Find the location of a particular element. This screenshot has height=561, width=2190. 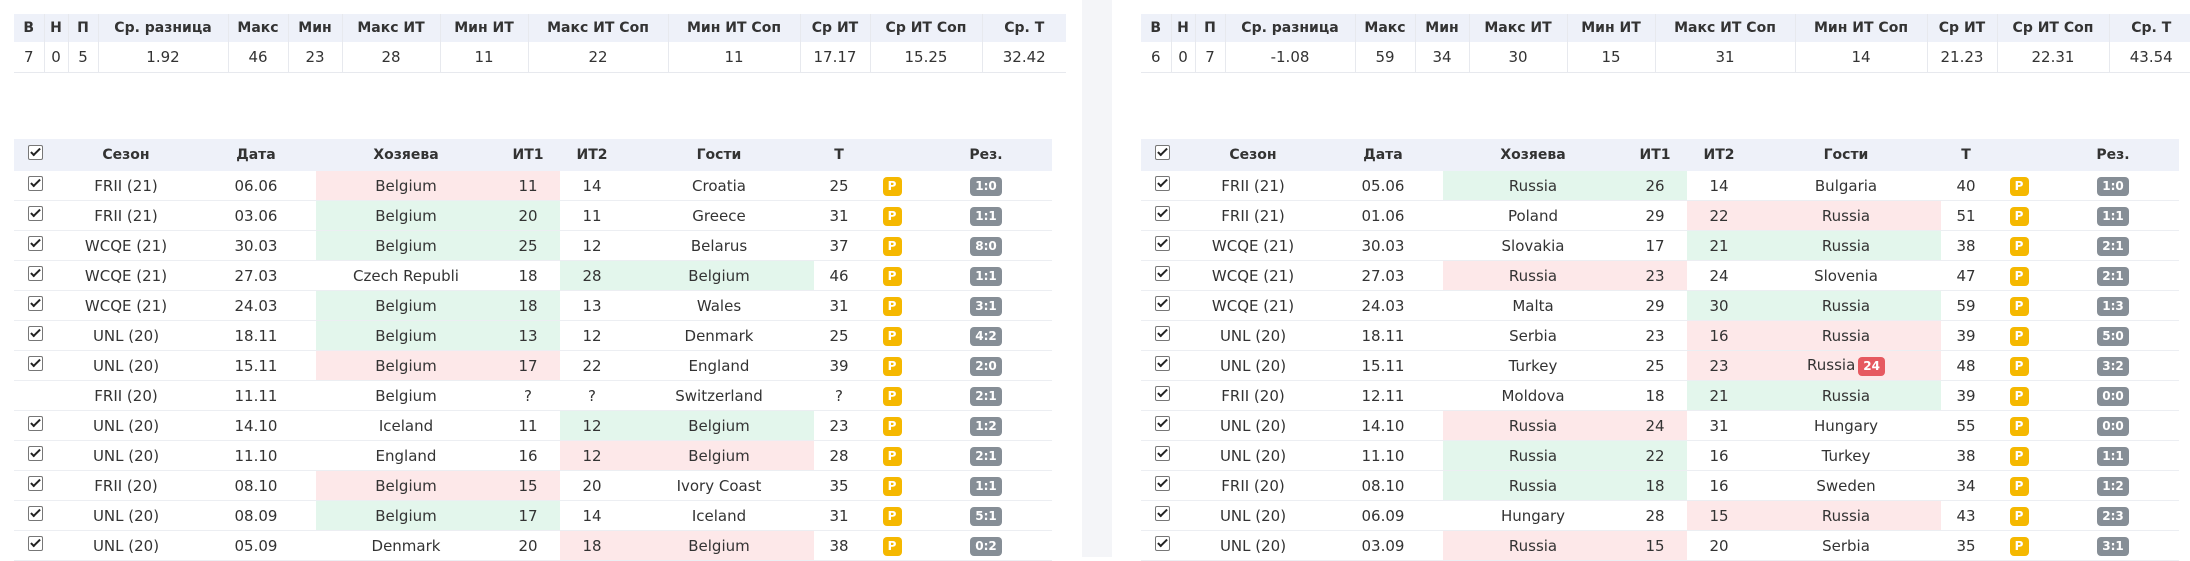

away-team-cell: Switzerland is located at coordinates (719, 395).